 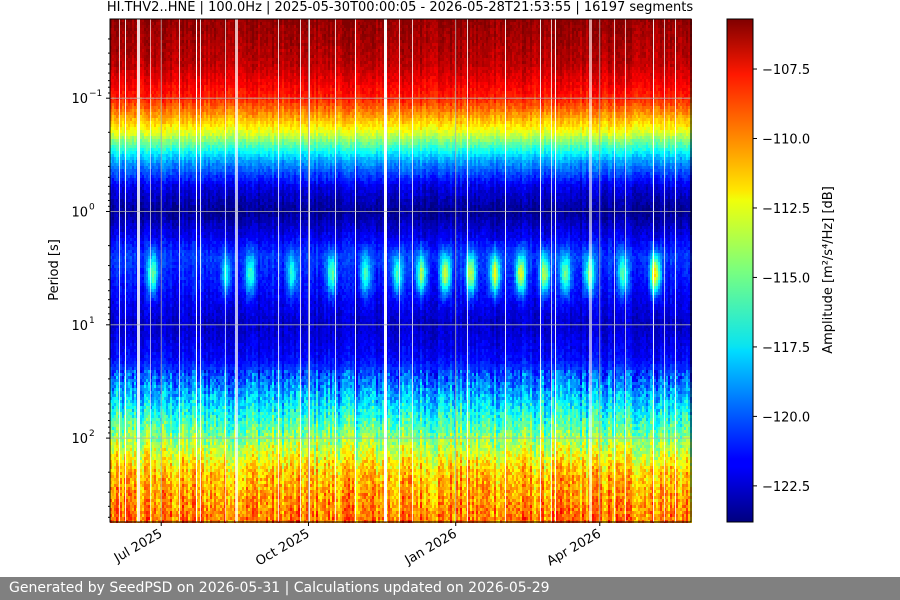 I want to click on colorbar-tick-label: −120.0, so click(x=786, y=417).